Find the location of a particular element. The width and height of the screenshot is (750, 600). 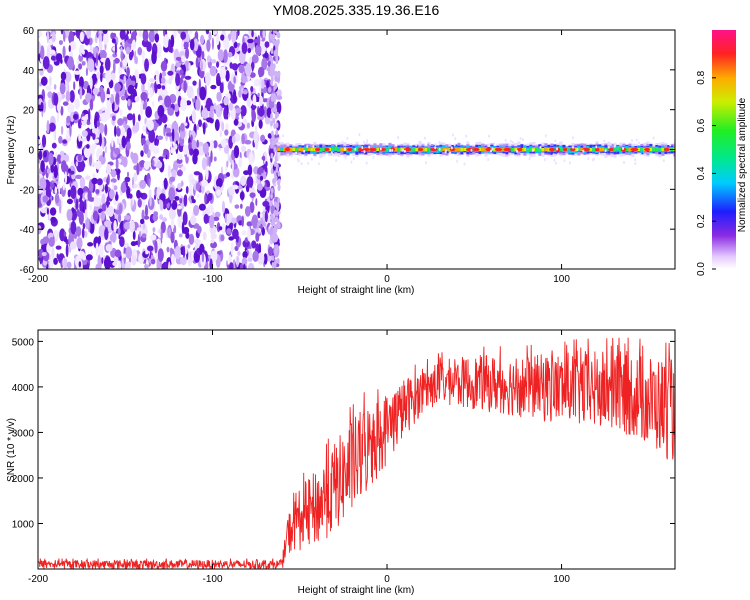

colorbar-tick-label: 0.4 is located at coordinates (701, 173).